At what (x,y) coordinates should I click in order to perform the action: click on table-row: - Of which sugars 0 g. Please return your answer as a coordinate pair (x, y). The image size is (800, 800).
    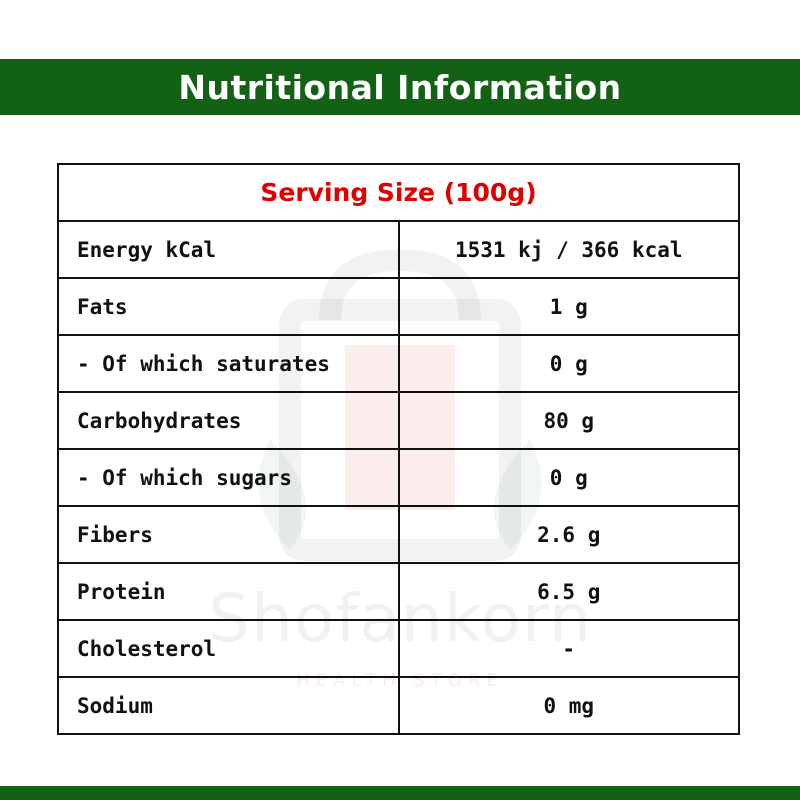
    Looking at the image, I should click on (398, 477).